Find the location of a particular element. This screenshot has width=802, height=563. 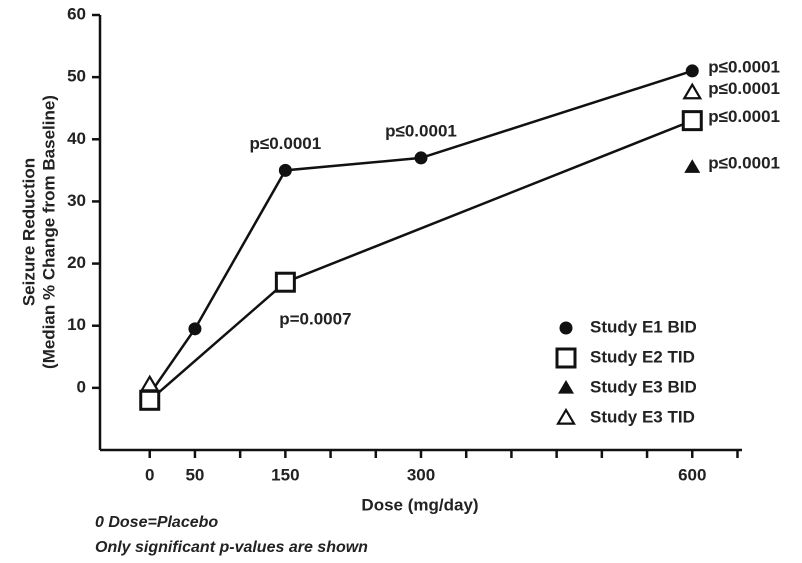

y-axis-label: (Median % Change from Baseline) is located at coordinates (48, 232).